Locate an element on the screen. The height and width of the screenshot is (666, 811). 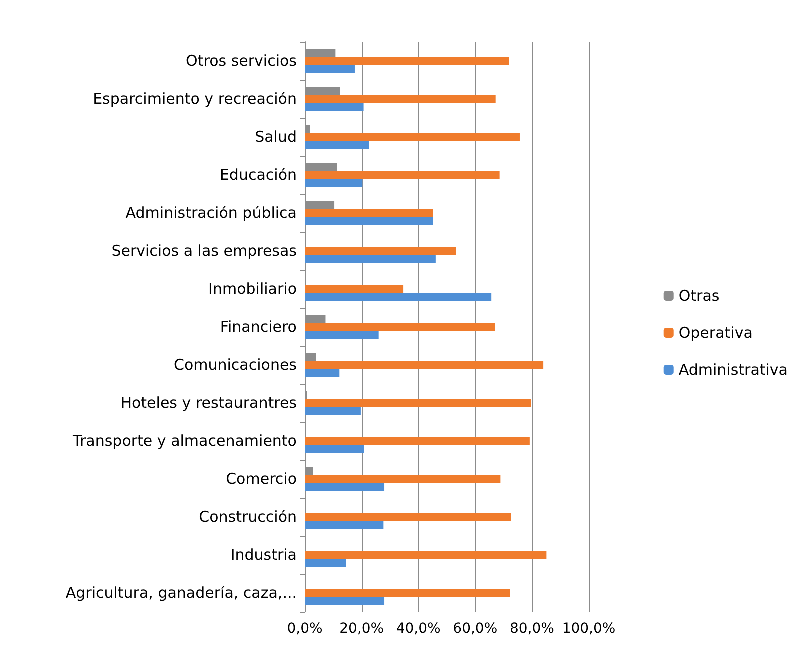
x-tick-label: 60,0% is located at coordinates (475, 629).